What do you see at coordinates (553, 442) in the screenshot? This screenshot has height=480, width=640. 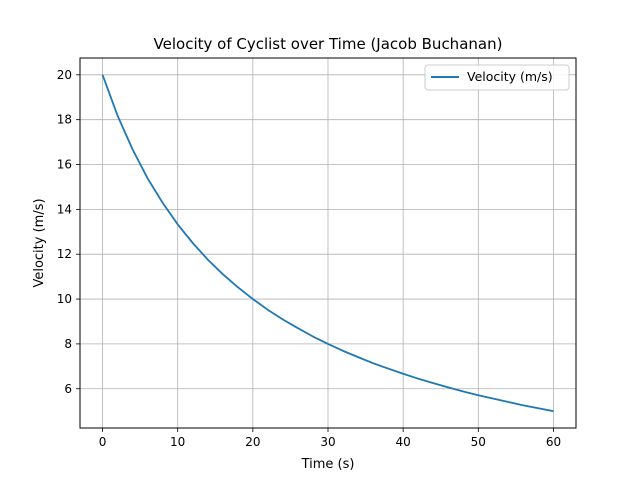 I see `x-tick-label: 60` at bounding box center [553, 442].